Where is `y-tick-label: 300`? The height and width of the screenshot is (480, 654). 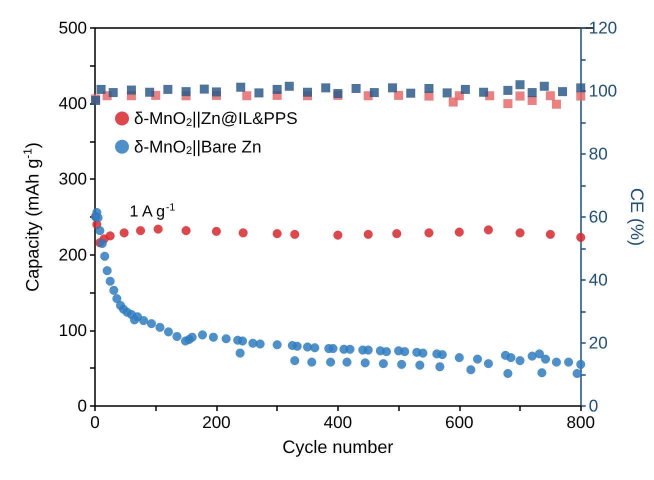
y-tick-label: 300 is located at coordinates (72, 179).